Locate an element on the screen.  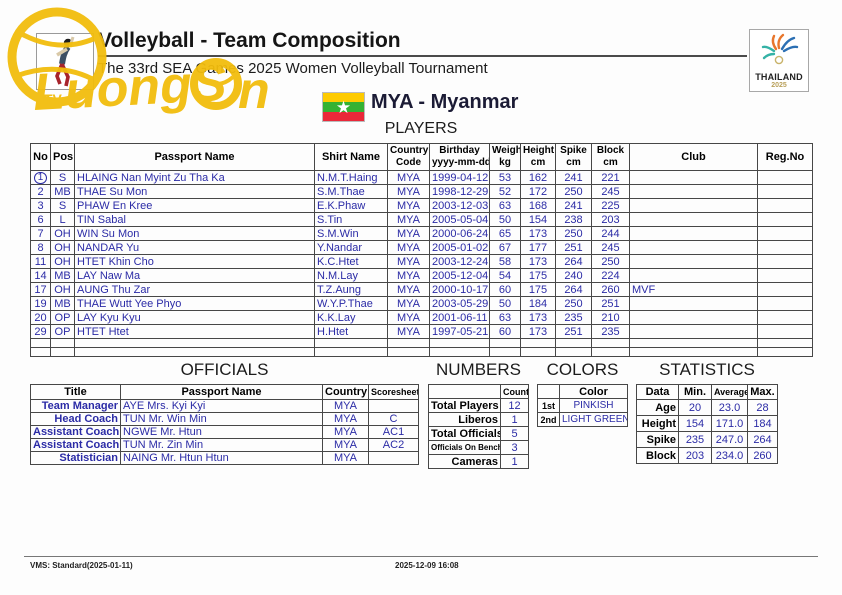
cell-official-scoresheet: AC2 is located at coordinates (393, 445).